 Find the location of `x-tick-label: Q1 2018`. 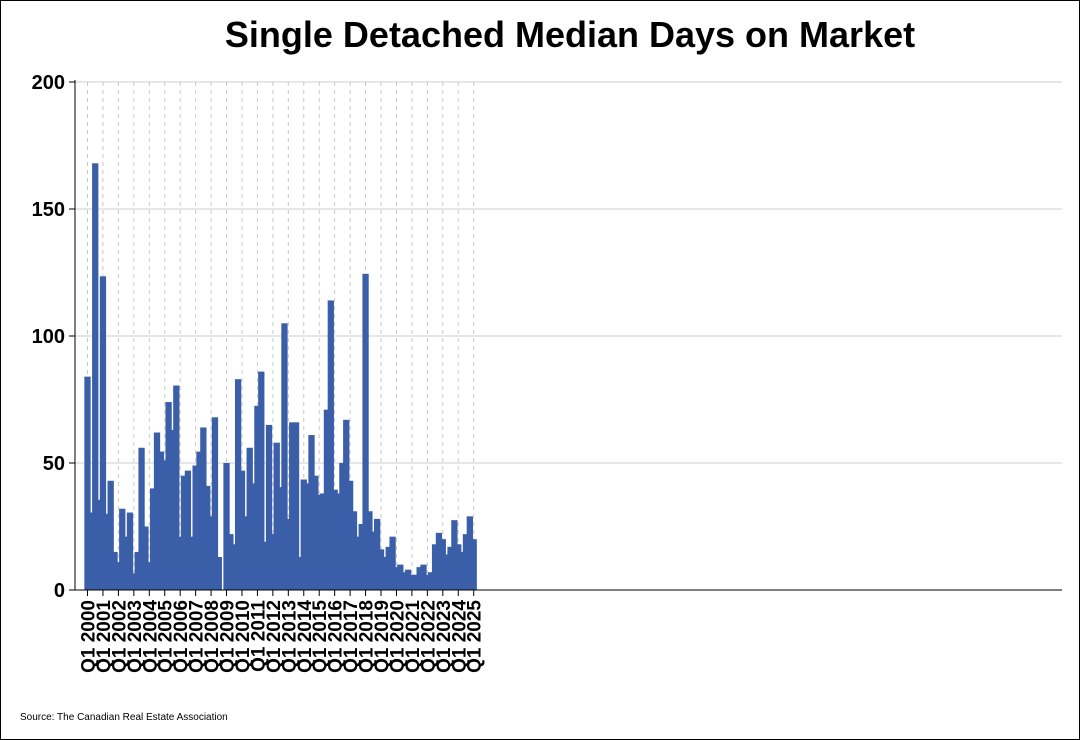

x-tick-label: Q1 2018 is located at coordinates (367, 636).